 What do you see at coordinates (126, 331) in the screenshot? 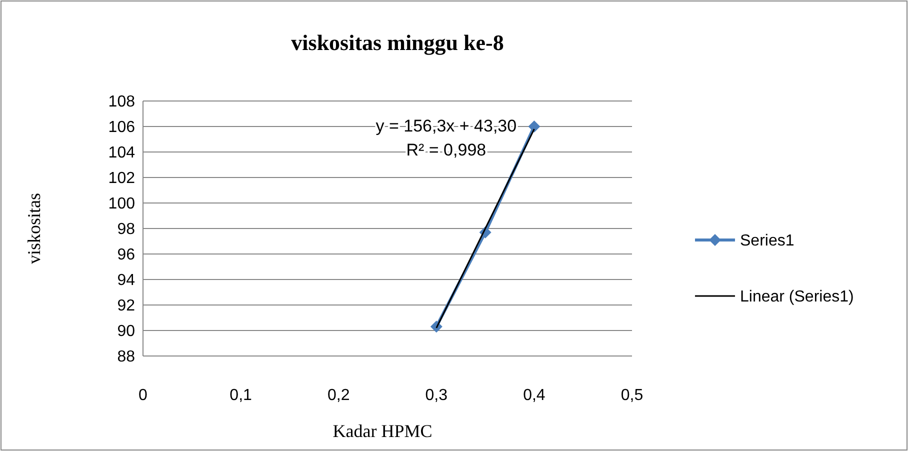
I see `y-tick-label: 90` at bounding box center [126, 331].